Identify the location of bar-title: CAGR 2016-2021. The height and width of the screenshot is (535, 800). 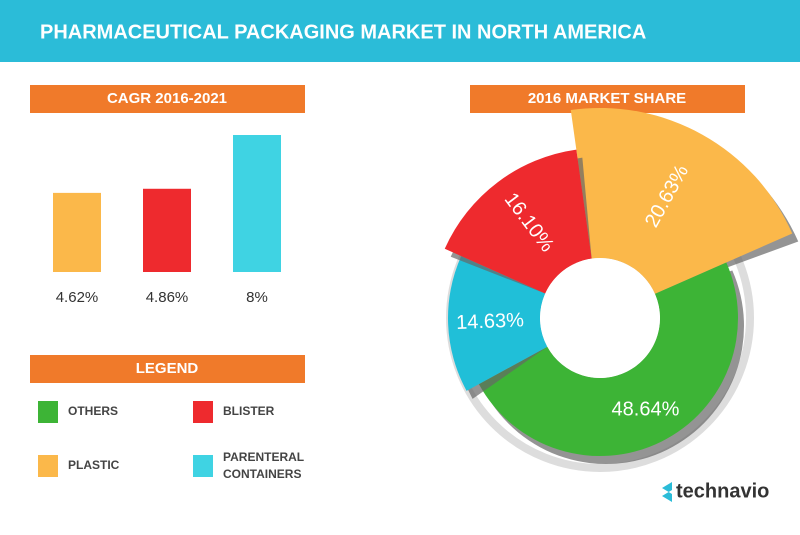
(167, 98).